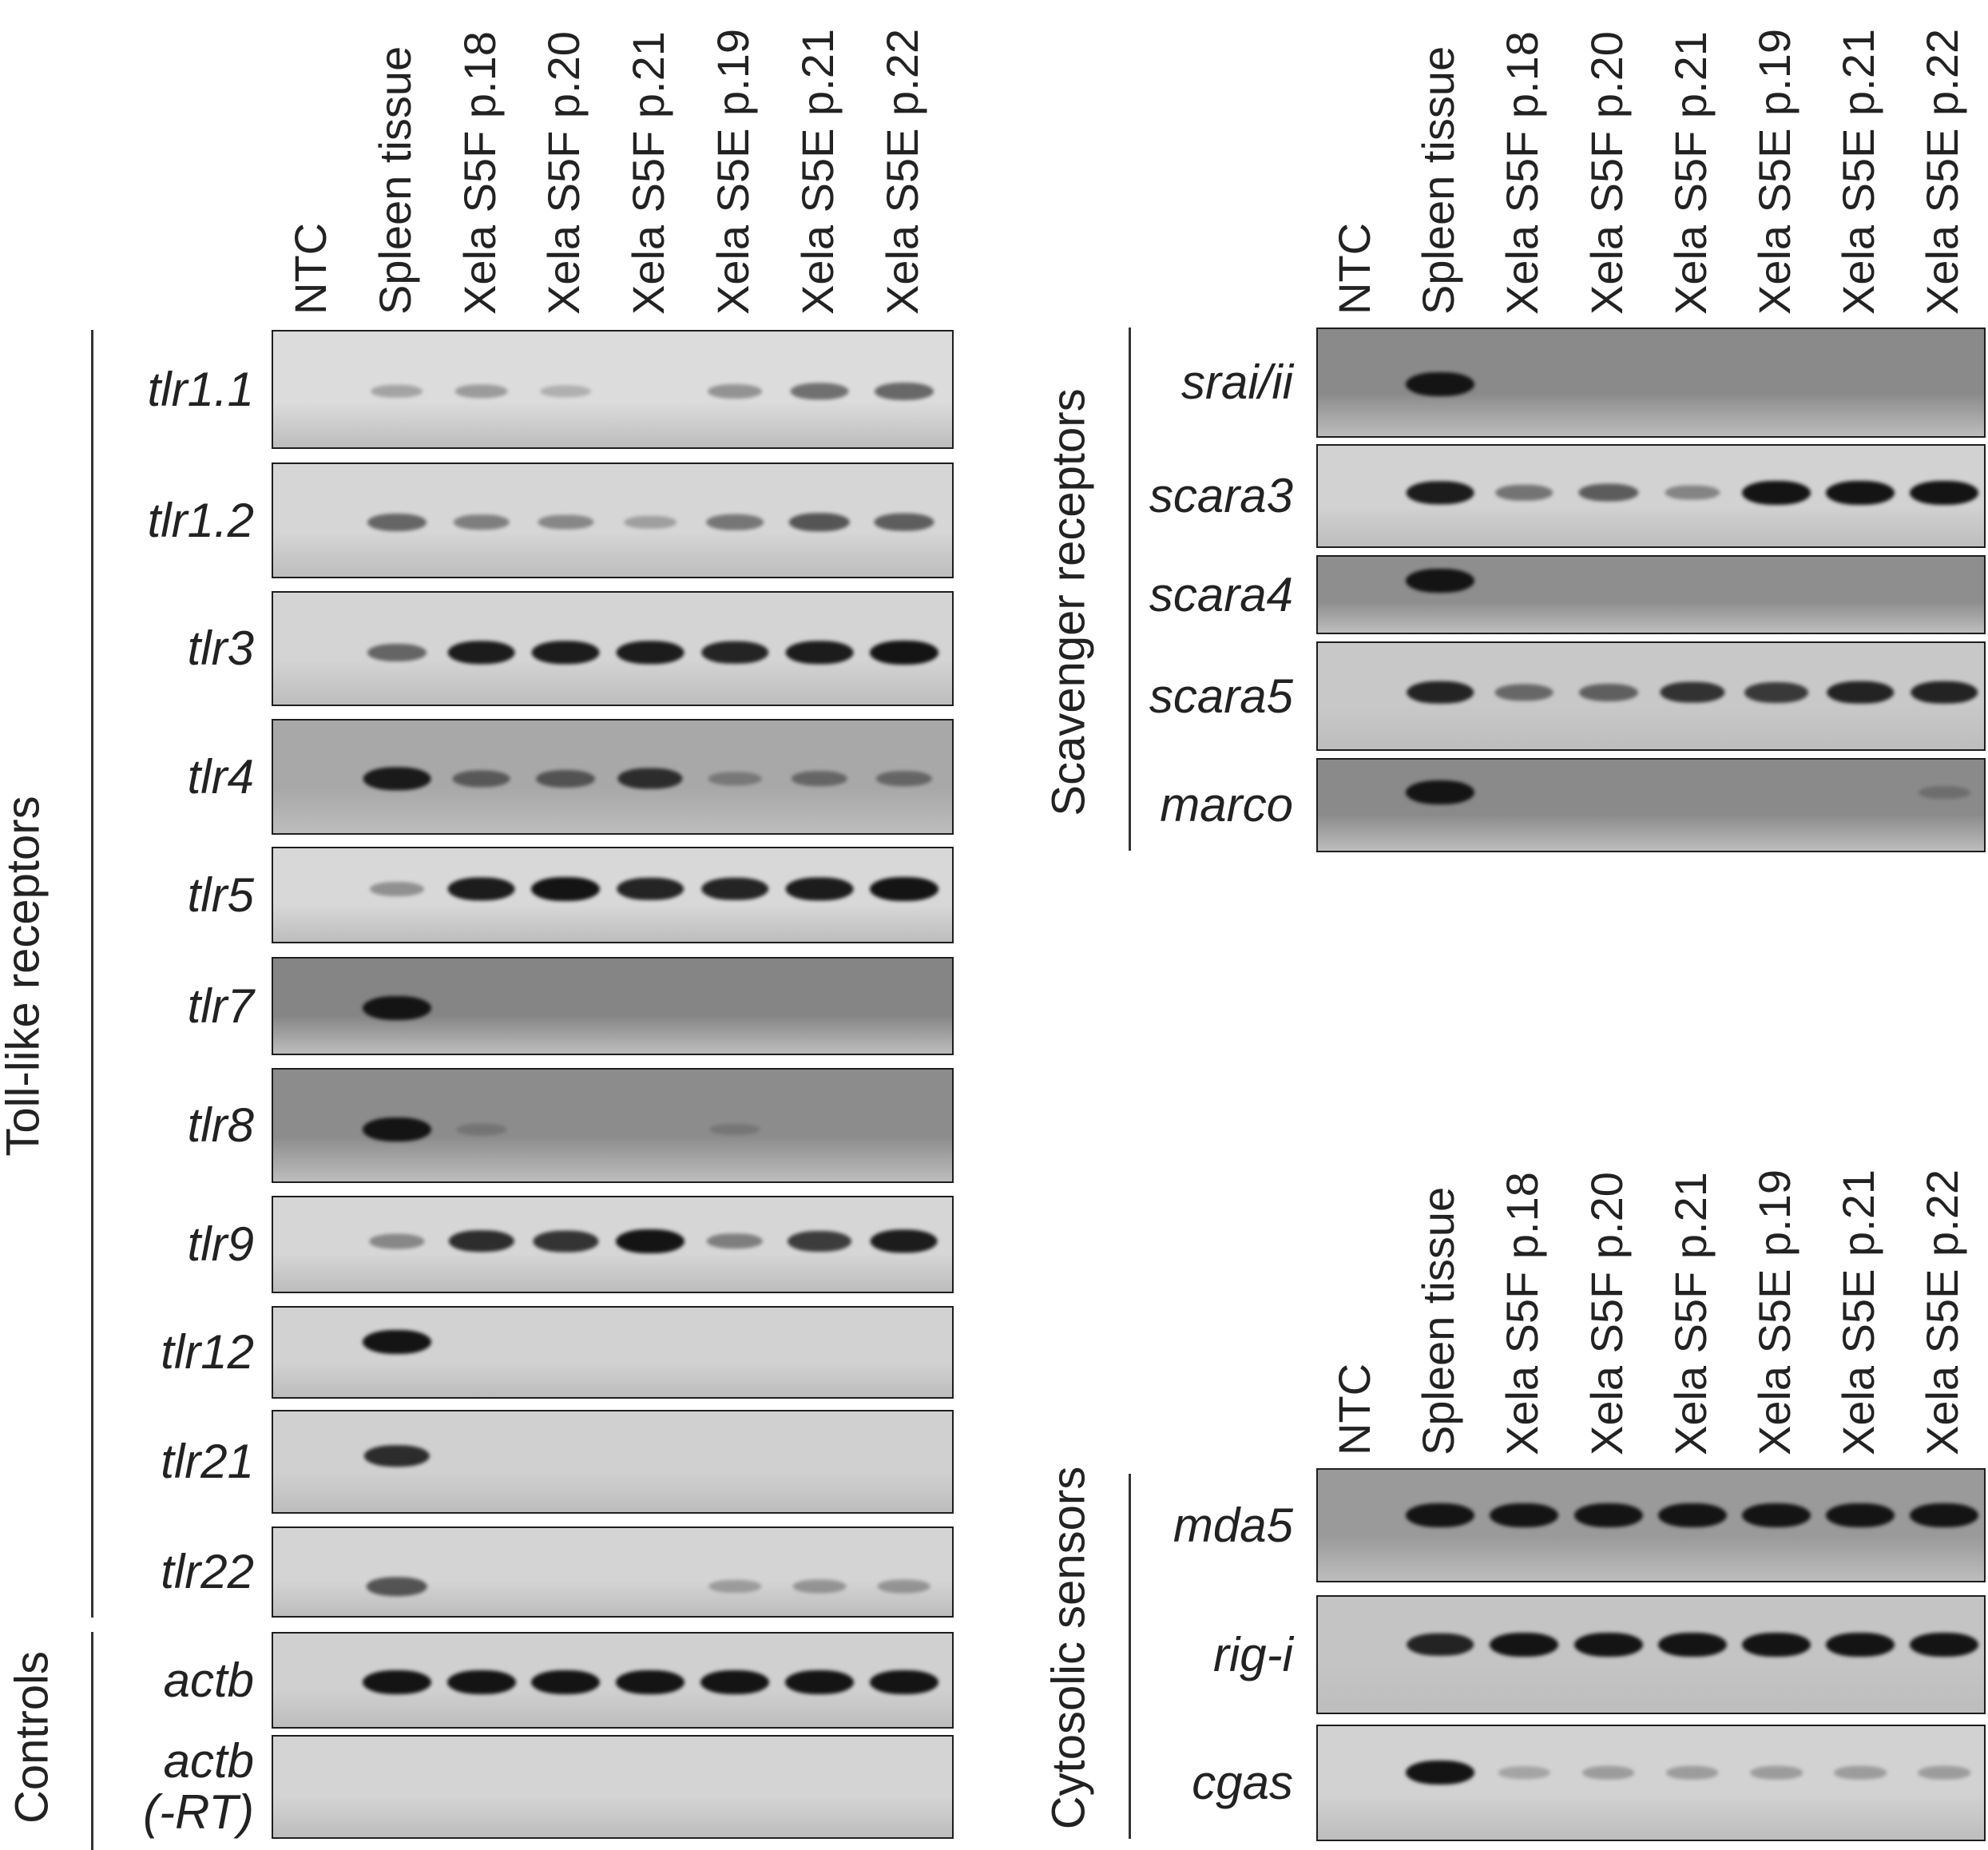 Image resolution: width=1988 pixels, height=1850 pixels. Describe the element at coordinates (220, 1244) in the screenshot. I see `gene-label: tlr9` at that location.